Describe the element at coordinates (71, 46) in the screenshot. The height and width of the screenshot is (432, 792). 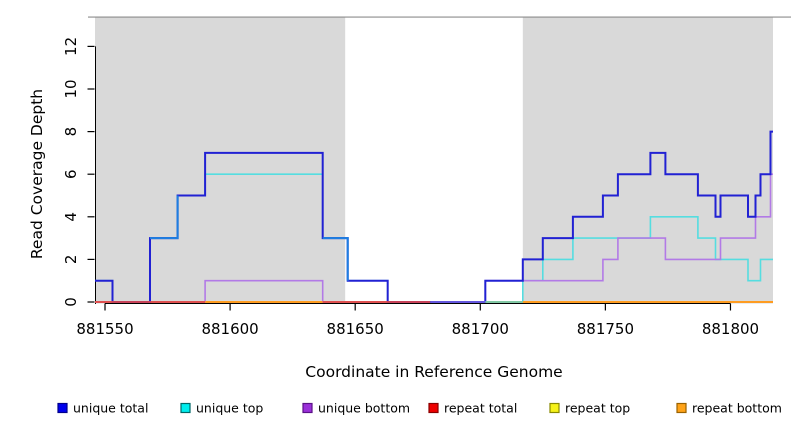
I see `y-tick-label: 12` at that location.